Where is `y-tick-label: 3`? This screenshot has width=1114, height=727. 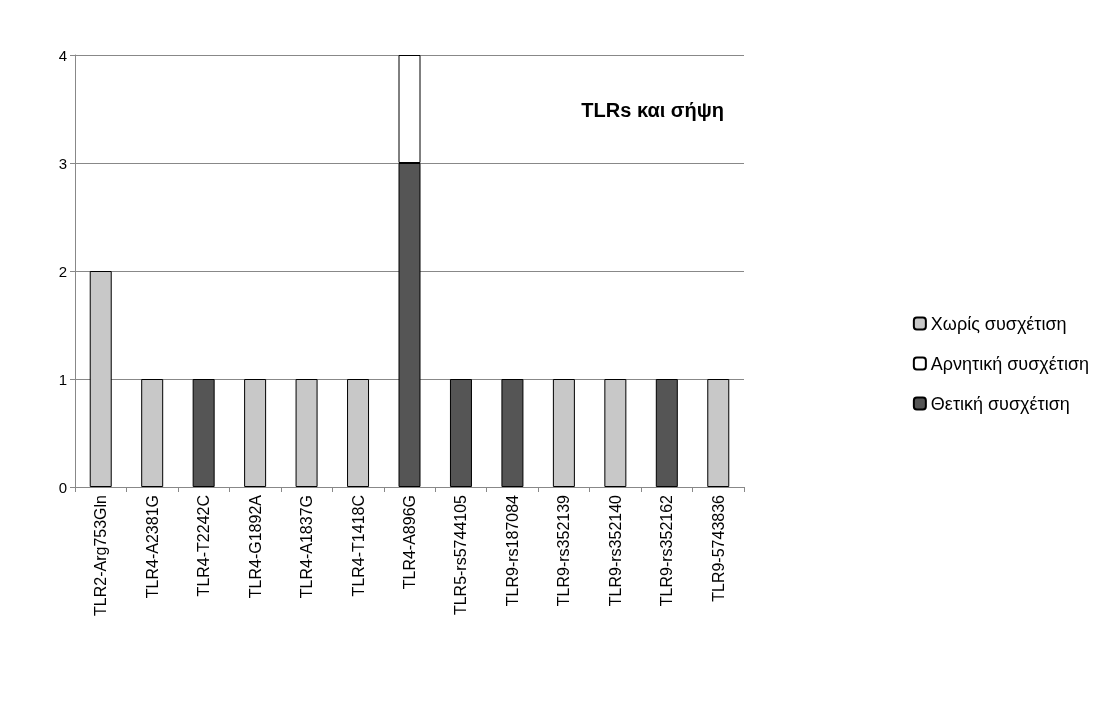
y-tick-label: 3 is located at coordinates (62, 163).